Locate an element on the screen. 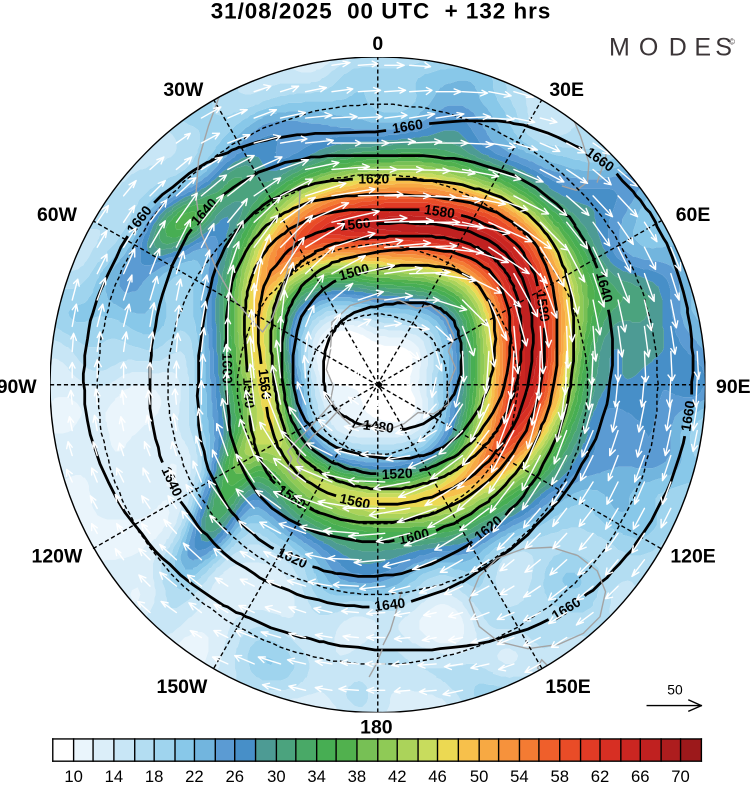  svg-text: 60E is located at coordinates (693, 215).